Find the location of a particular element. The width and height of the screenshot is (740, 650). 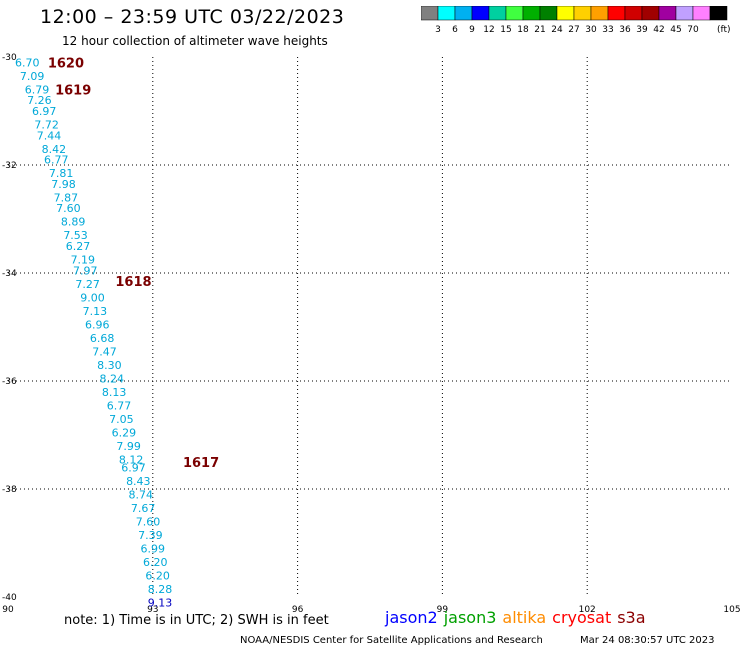

swh-point-label: 8.13 is located at coordinates (114, 392).